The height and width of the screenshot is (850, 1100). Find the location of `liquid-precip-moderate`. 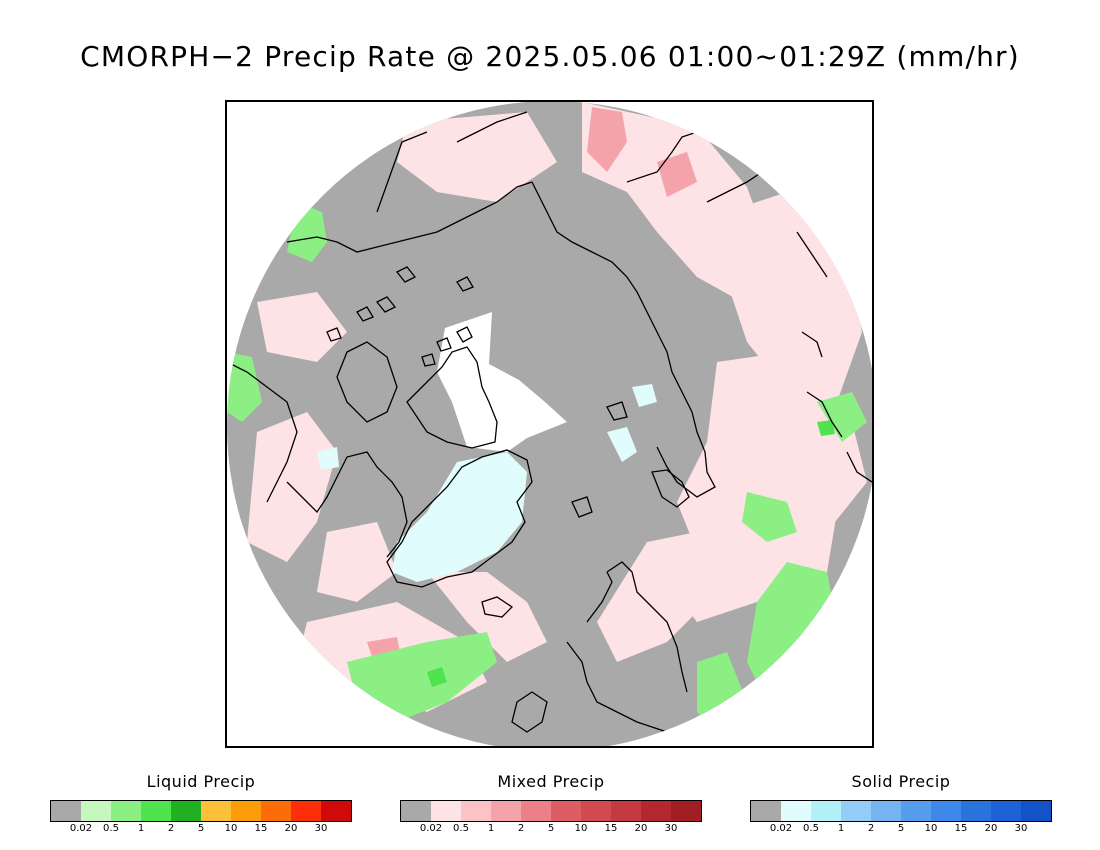

liquid-precip-moderate is located at coordinates (631, 553).